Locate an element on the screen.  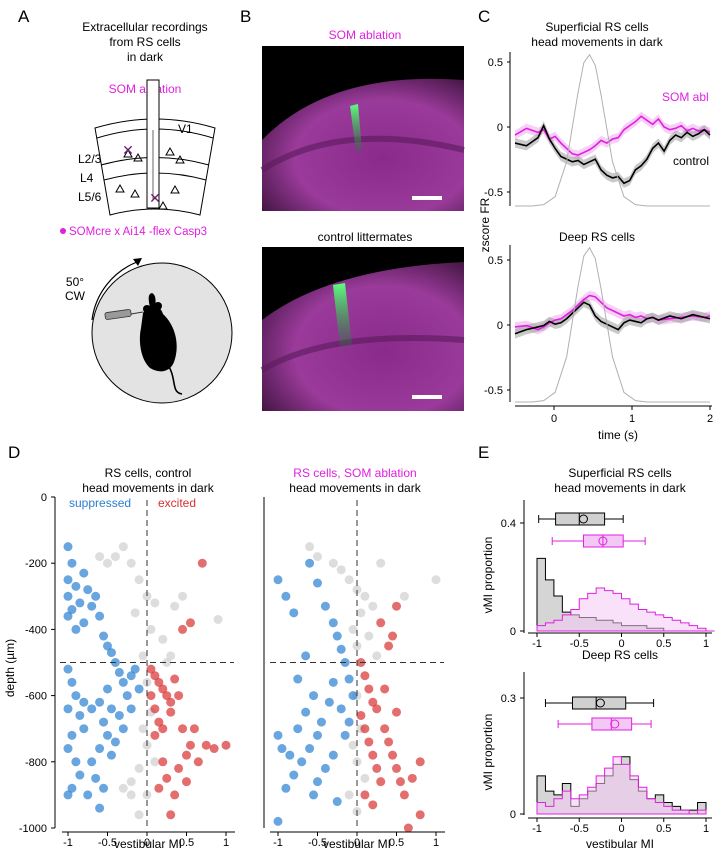
e-top-xtick-label: 1 is located at coordinates (706, 644).